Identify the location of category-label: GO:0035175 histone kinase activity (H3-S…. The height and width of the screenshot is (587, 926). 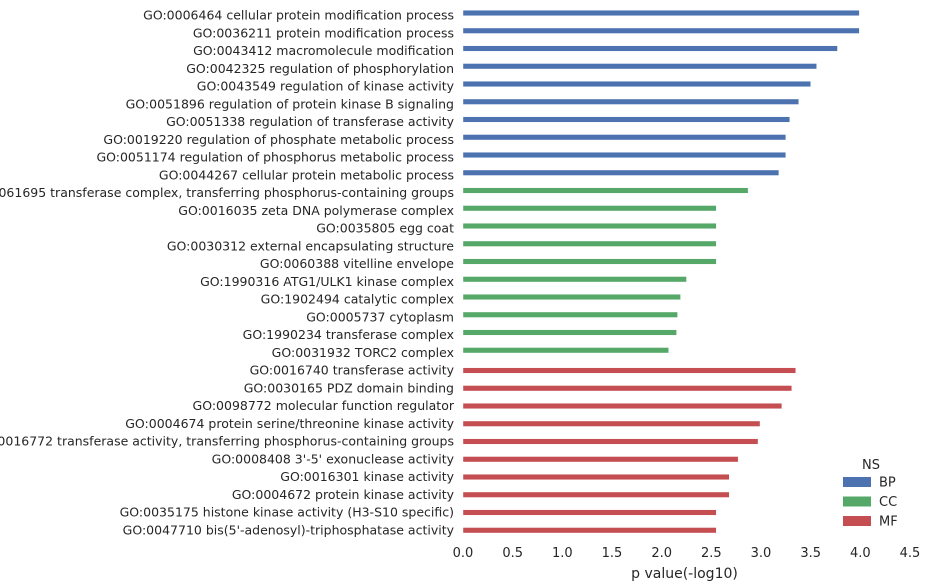
(287, 512).